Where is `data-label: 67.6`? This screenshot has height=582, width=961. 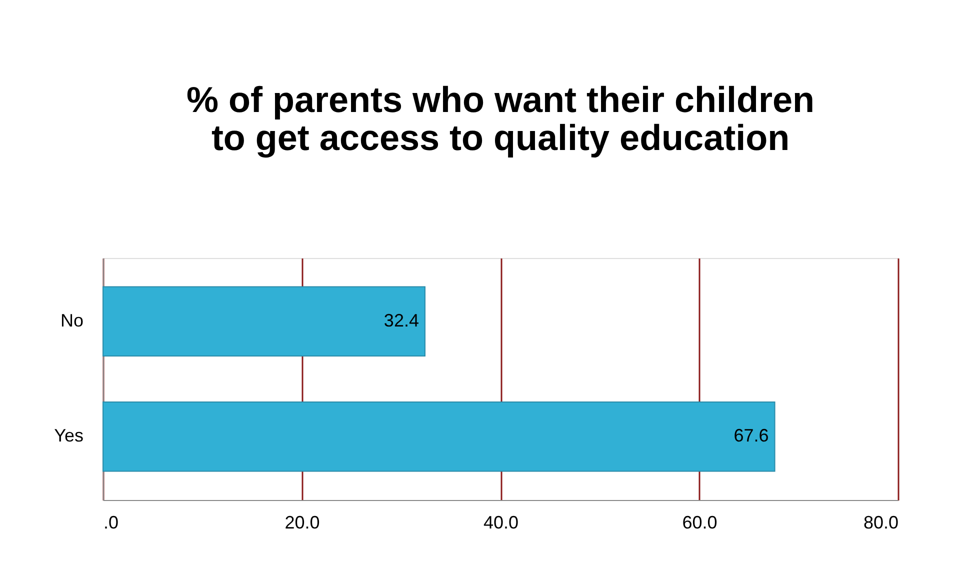
data-label: 67.6 is located at coordinates (751, 436).